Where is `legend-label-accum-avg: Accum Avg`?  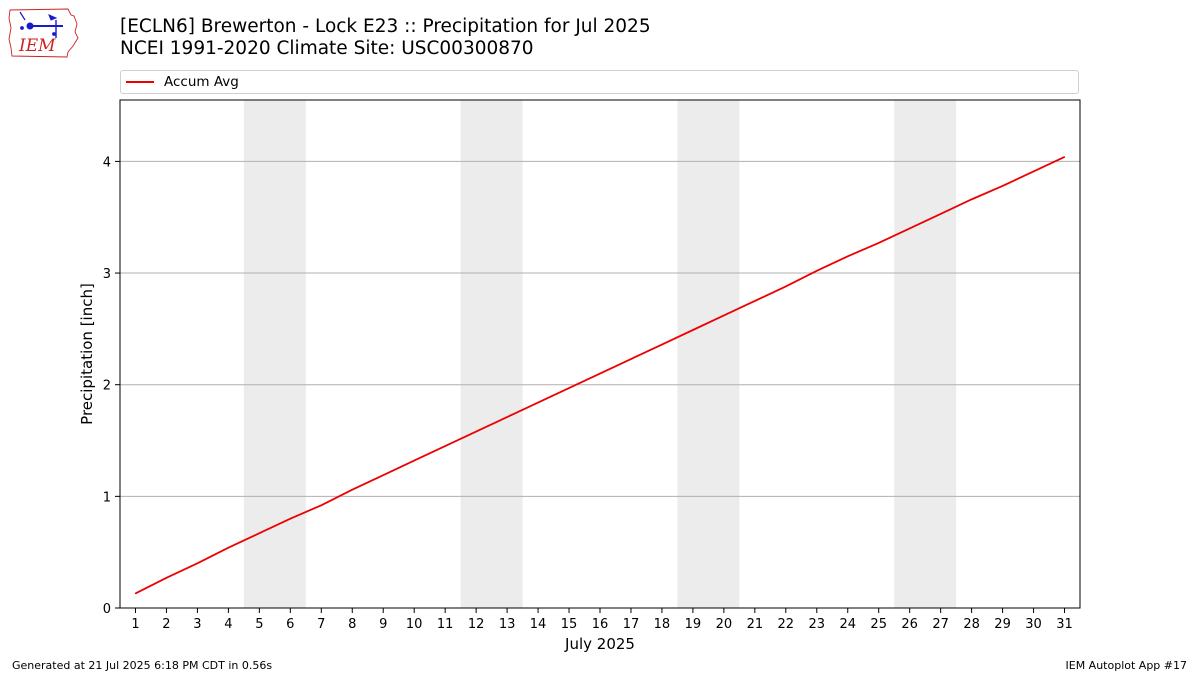
legend-label-accum-avg: Accum Avg is located at coordinates (201, 82).